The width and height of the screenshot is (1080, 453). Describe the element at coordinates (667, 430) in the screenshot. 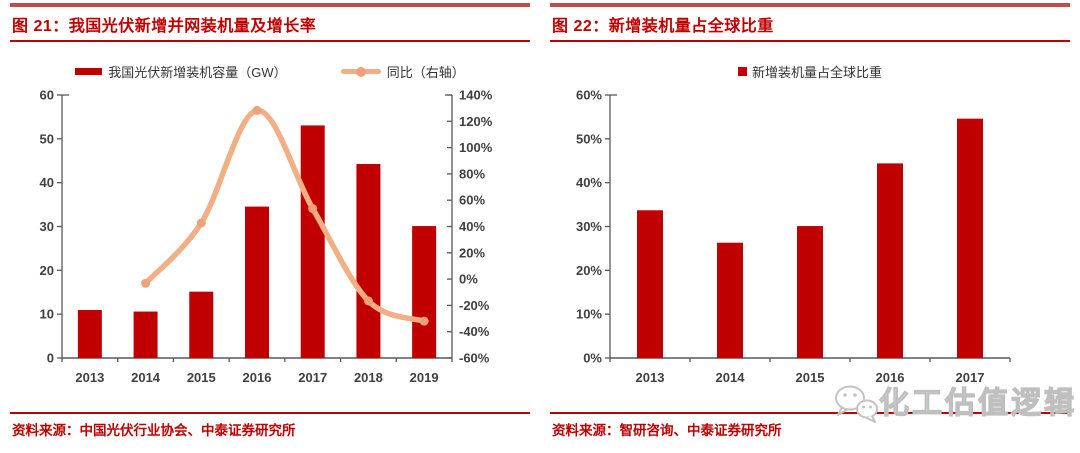

I see `figure-22-source: 资料来源：智研咨询、中泰证券研究所` at that location.